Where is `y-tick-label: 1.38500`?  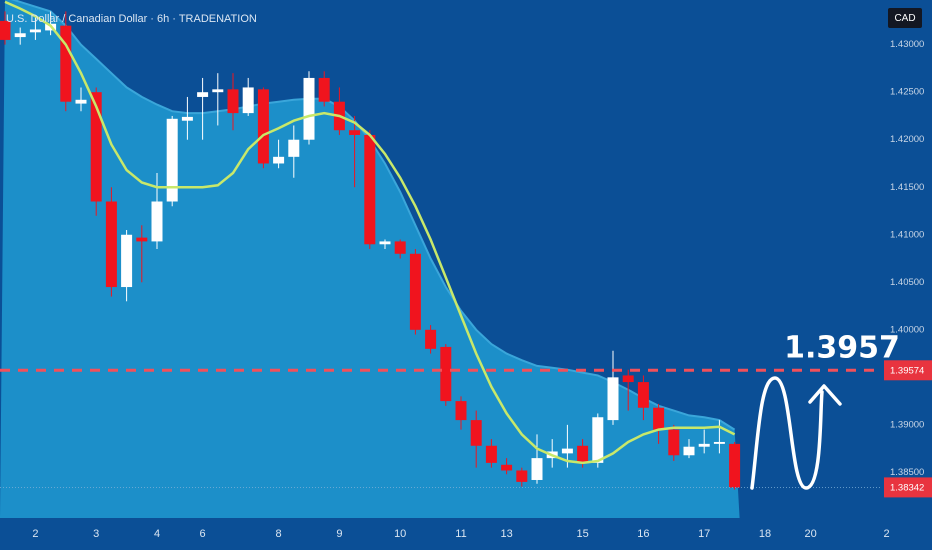 y-tick-label: 1.38500 is located at coordinates (907, 472).